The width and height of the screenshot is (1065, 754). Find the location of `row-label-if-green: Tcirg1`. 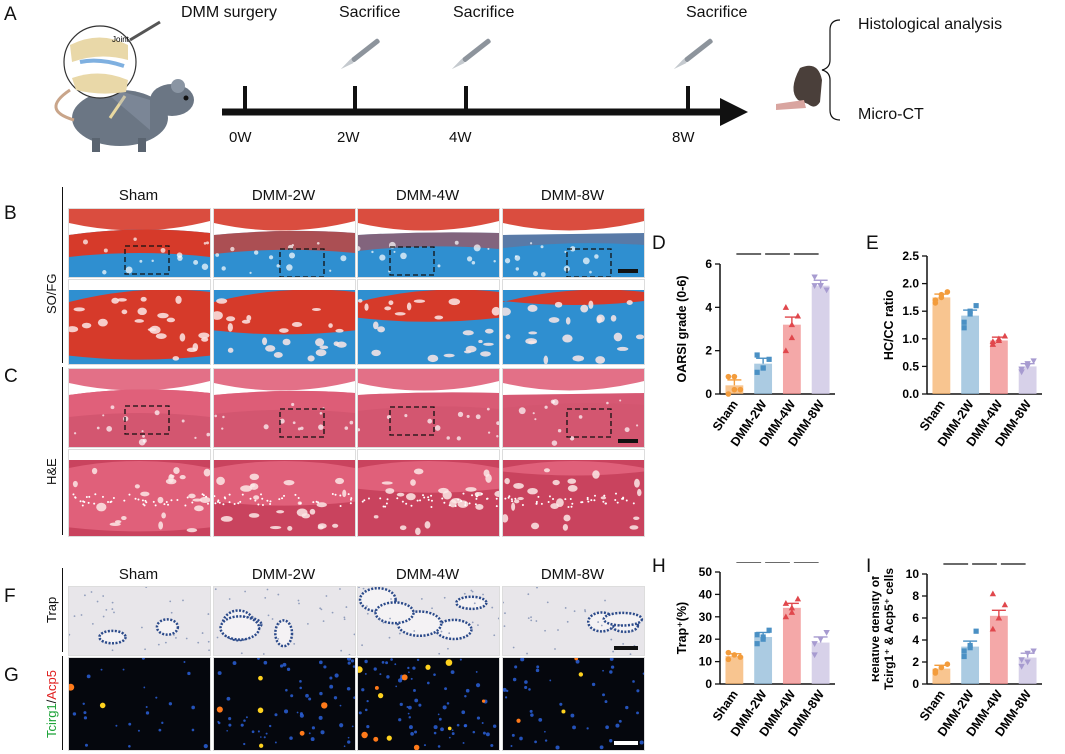

row-label-if-green: Tcirg1 is located at coordinates (51, 720).